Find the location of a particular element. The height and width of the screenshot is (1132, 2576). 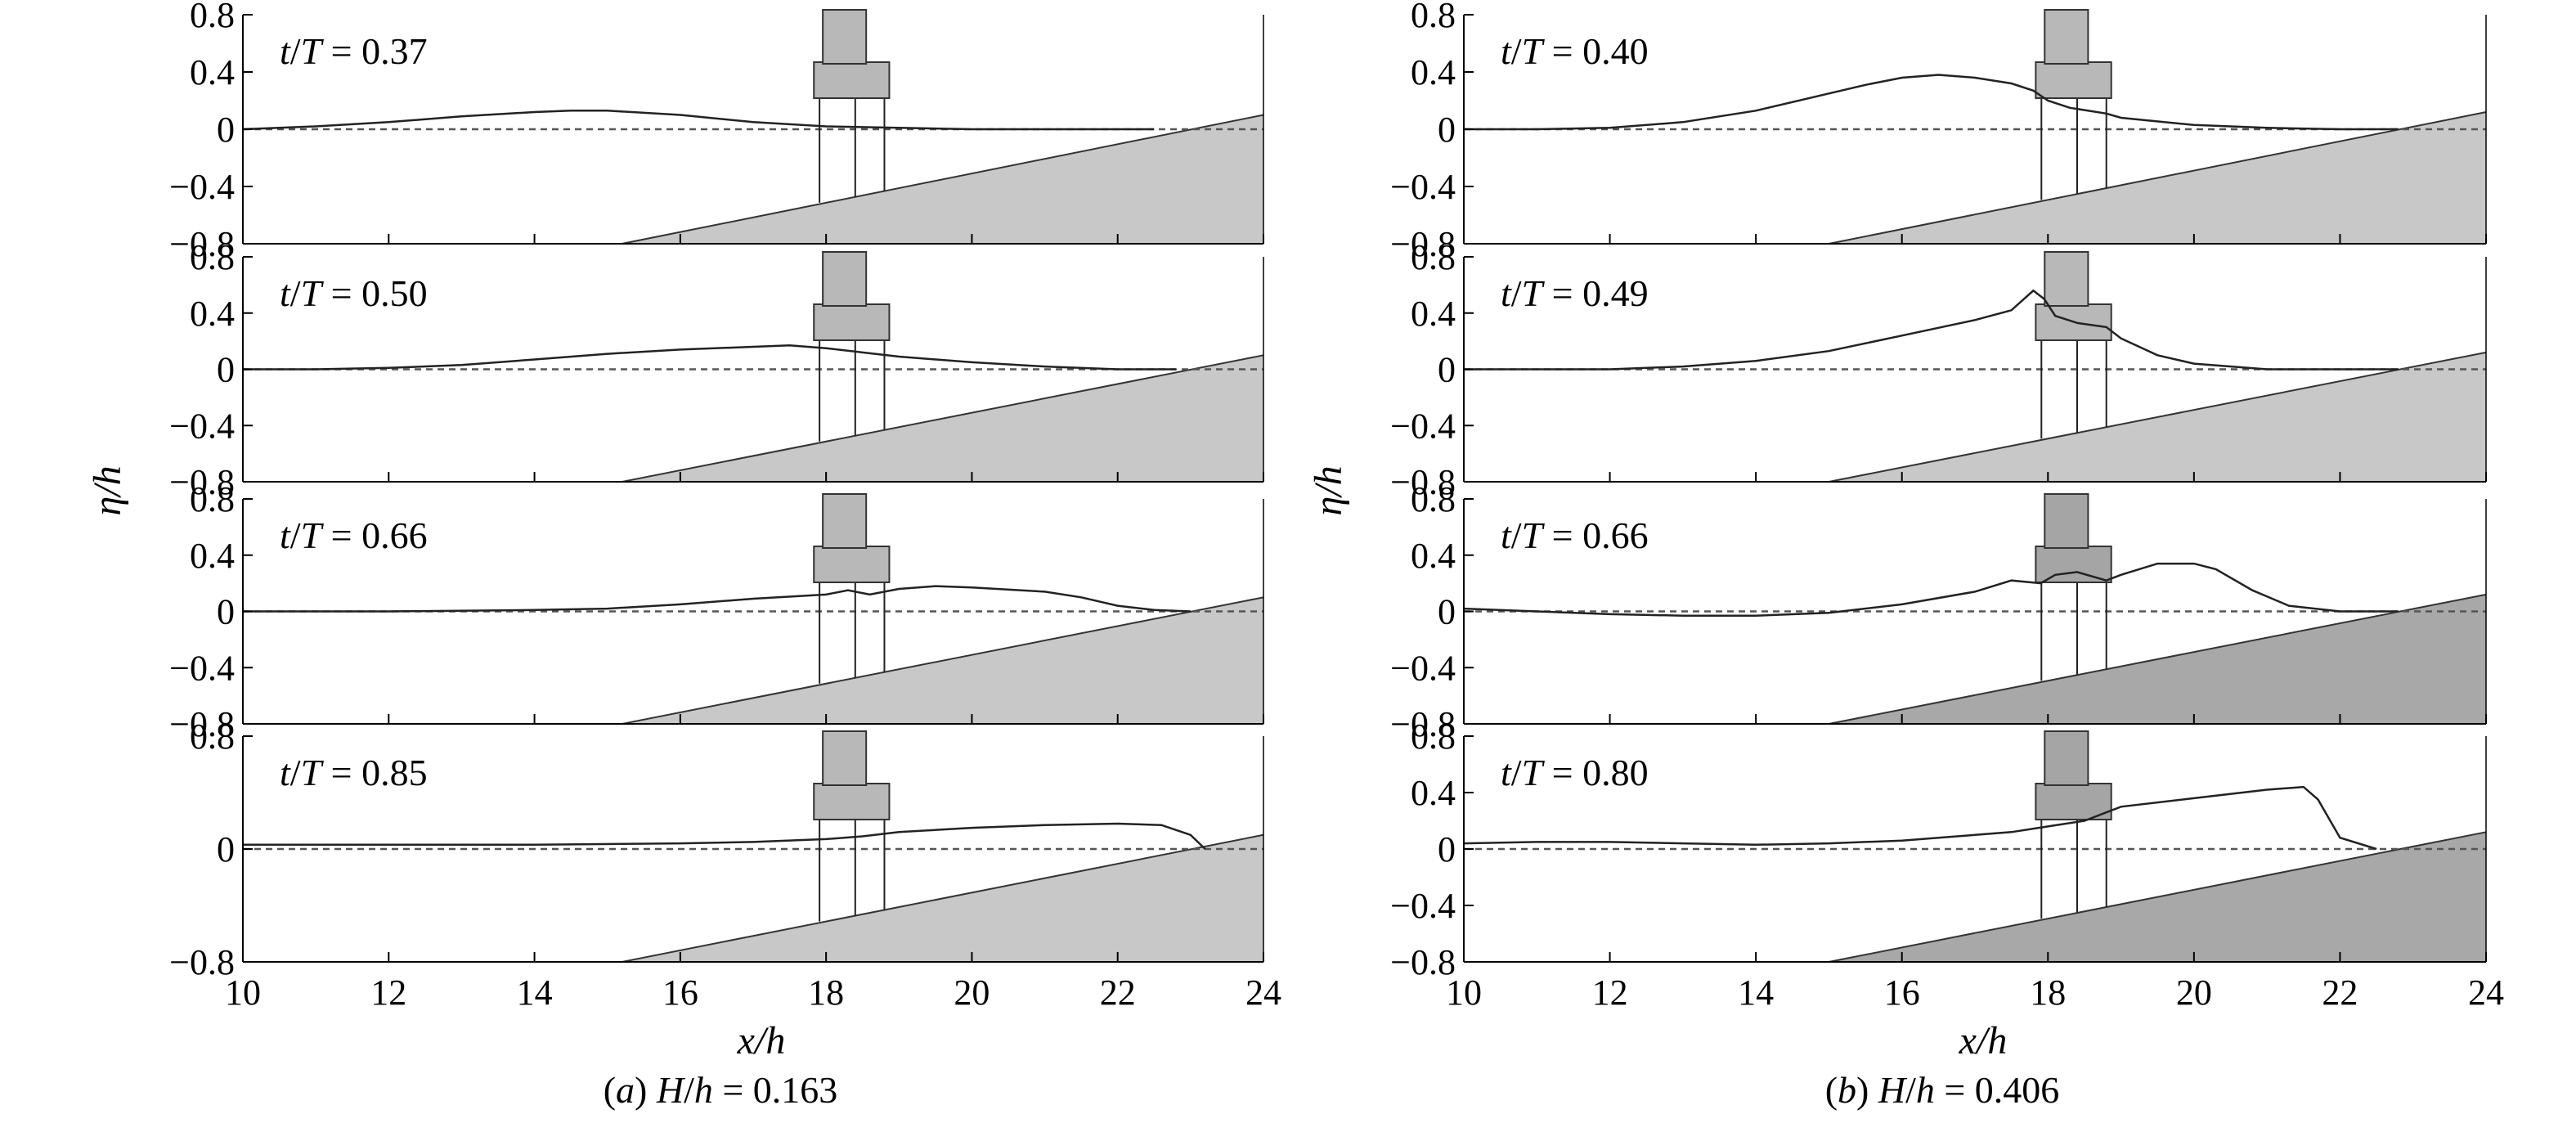

caption: (b) H/h = 0.406 is located at coordinates (1943, 1090).